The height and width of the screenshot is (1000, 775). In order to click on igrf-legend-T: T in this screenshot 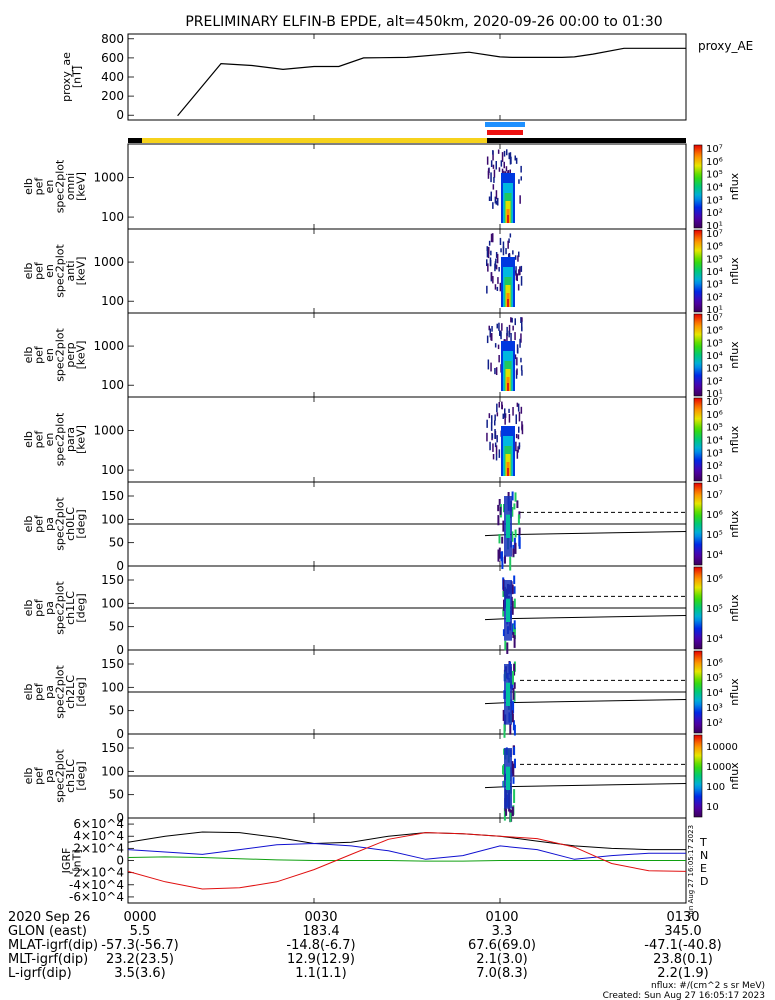, I will do `click(703, 842)`.